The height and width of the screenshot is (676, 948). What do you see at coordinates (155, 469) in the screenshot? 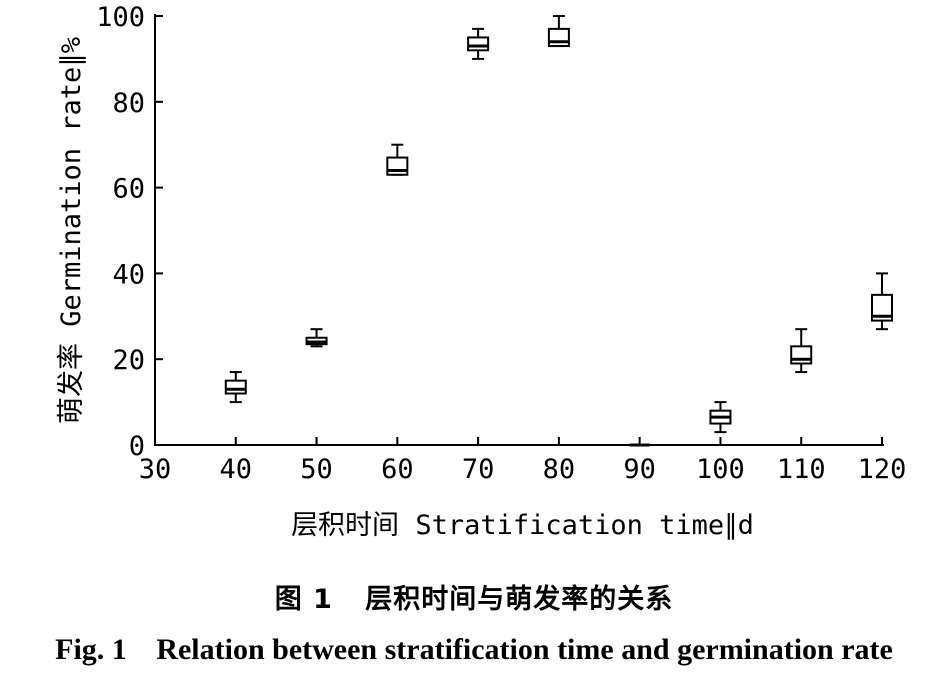
I see `x-tick-label-30: 30` at bounding box center [155, 469].